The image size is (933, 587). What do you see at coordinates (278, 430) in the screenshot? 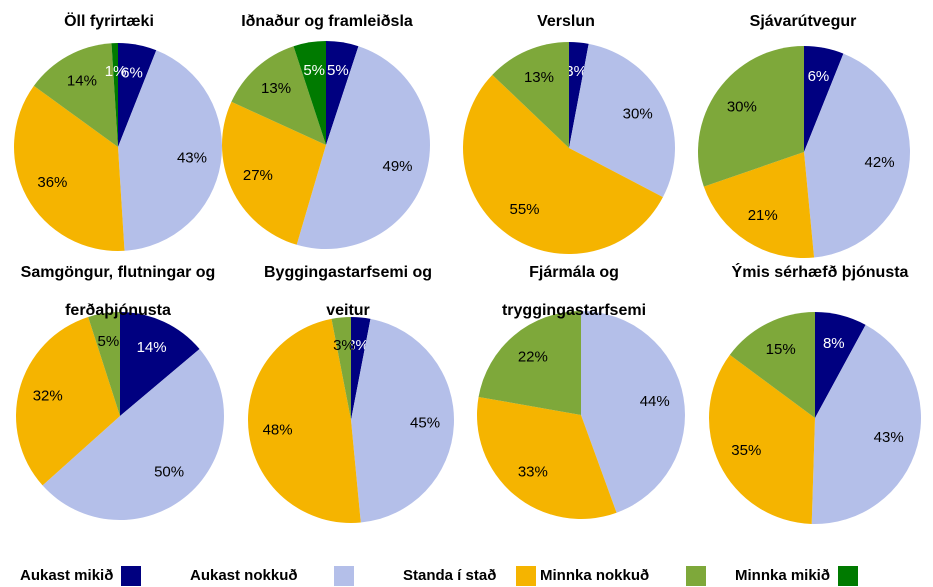
I see `slice-label: 48%` at bounding box center [278, 430].